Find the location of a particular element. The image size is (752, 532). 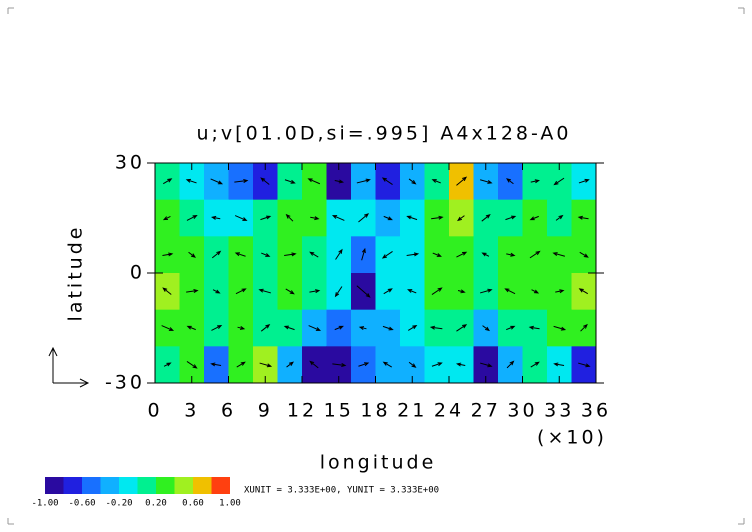

x-tick-label: 30 is located at coordinates (522, 411).